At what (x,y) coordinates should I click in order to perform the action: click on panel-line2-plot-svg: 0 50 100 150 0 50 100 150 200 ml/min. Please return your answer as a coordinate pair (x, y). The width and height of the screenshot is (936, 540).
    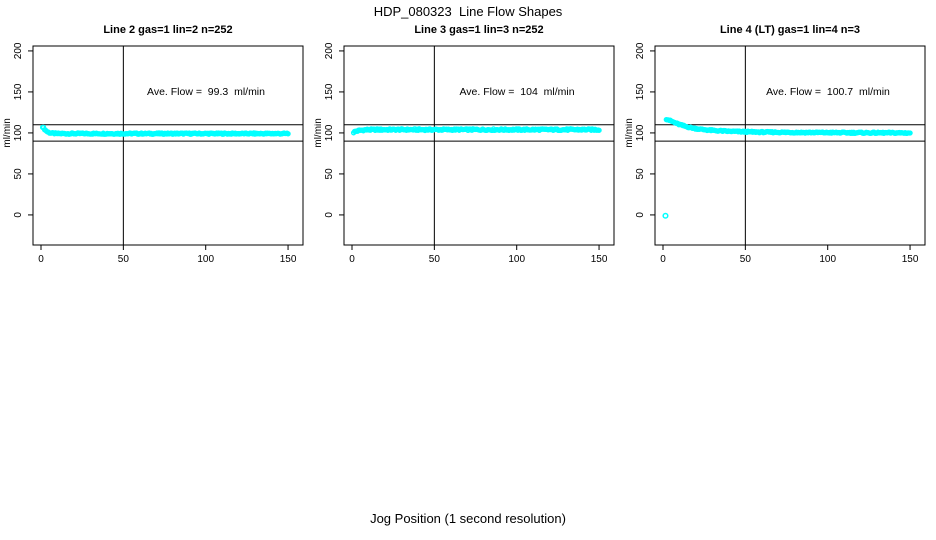
    Looking at the image, I should click on (153, 153).